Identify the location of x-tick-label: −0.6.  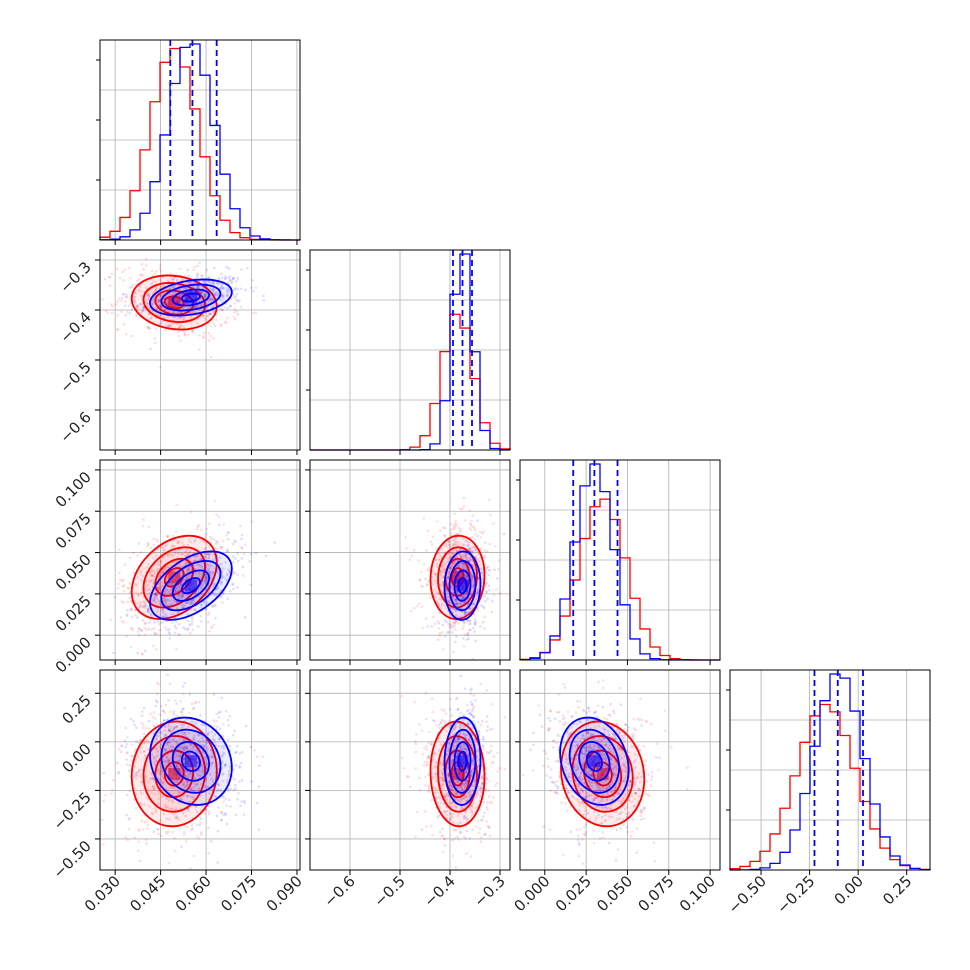
(339, 891).